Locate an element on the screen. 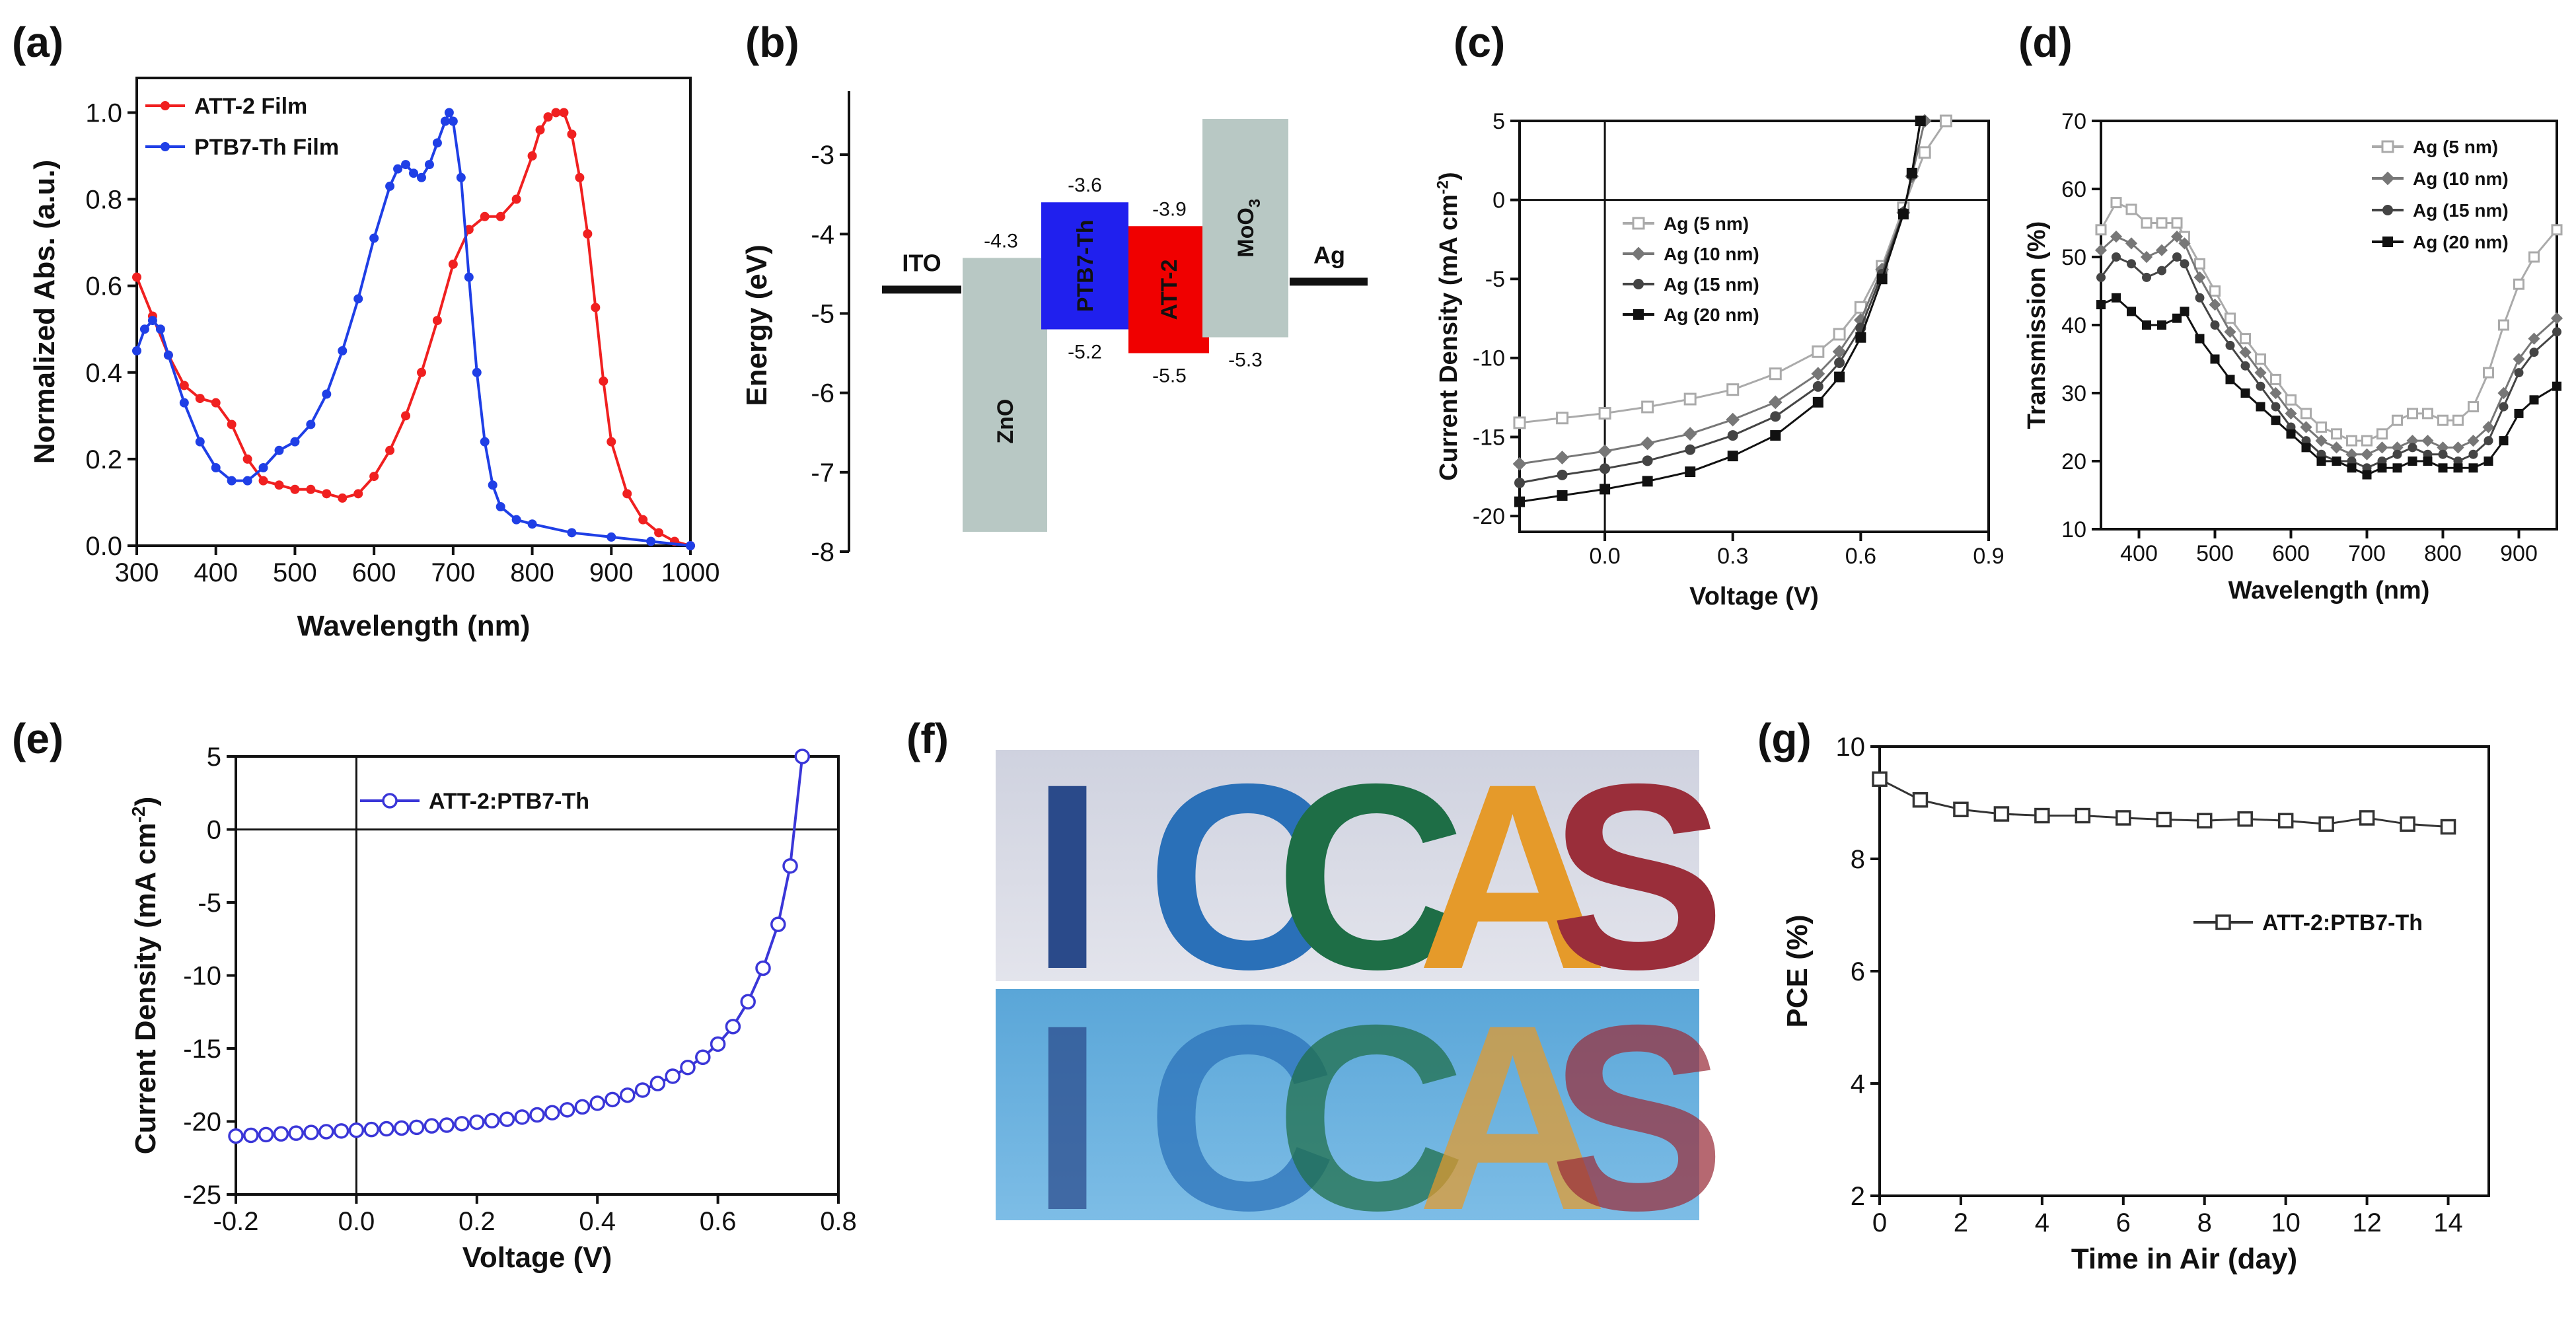 This screenshot has width=2576, height=1320. y-tick-label: 6 is located at coordinates (1858, 972).